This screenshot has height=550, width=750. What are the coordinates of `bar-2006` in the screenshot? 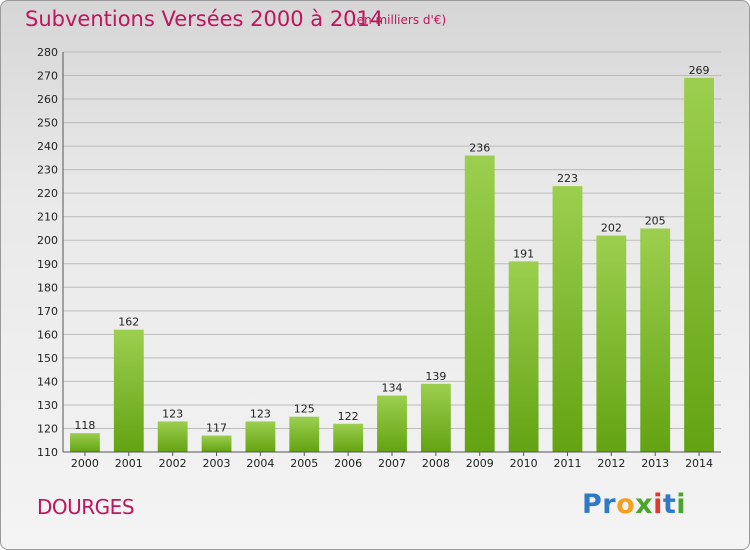 It's located at (348, 437).